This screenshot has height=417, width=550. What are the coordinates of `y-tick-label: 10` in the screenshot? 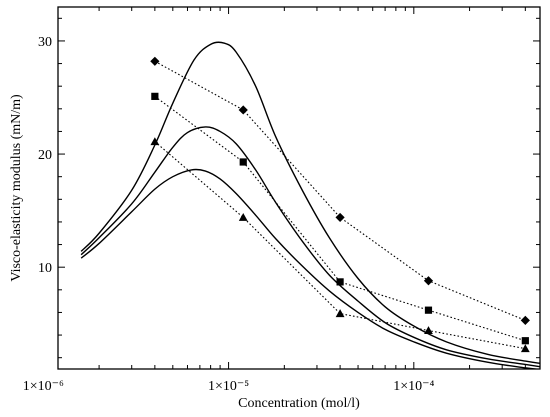 It's located at (45, 268).